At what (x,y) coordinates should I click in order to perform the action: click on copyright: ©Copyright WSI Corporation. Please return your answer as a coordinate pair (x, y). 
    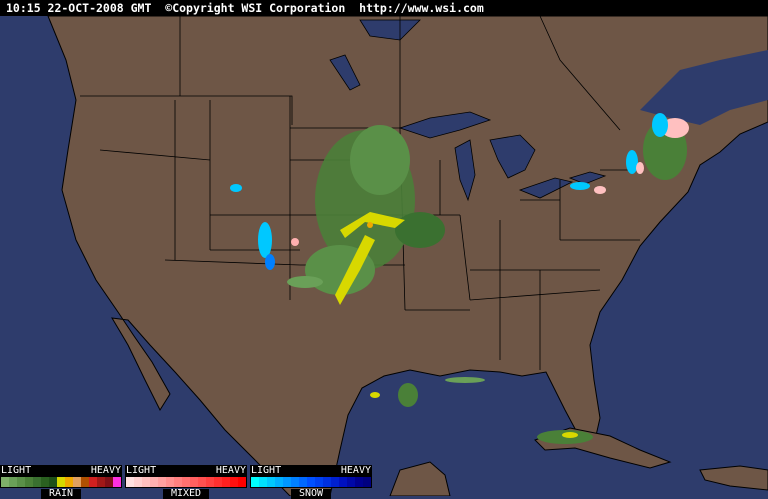
    Looking at the image, I should click on (255, 8).